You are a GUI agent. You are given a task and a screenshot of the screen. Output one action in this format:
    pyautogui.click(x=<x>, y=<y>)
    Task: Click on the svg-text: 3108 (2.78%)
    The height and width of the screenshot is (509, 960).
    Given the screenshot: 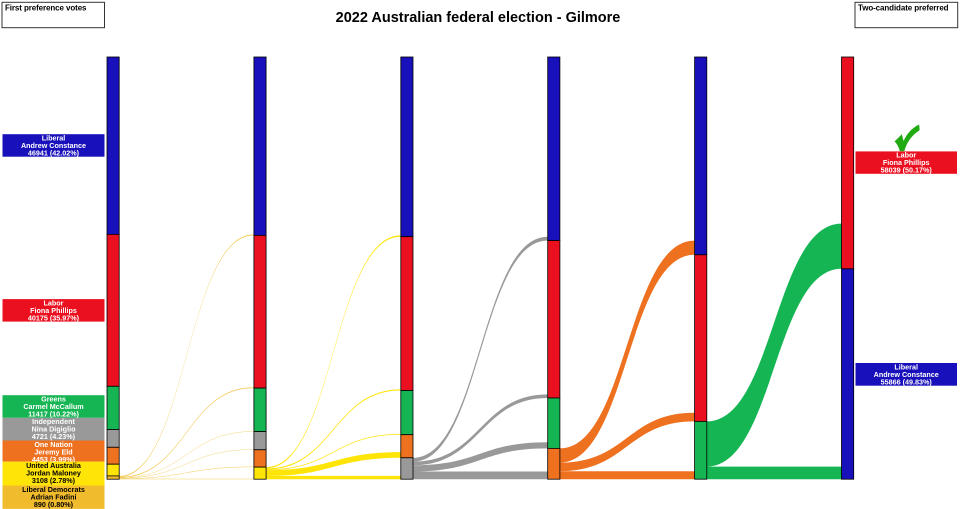 What is the action you would take?
    pyautogui.click(x=54, y=480)
    